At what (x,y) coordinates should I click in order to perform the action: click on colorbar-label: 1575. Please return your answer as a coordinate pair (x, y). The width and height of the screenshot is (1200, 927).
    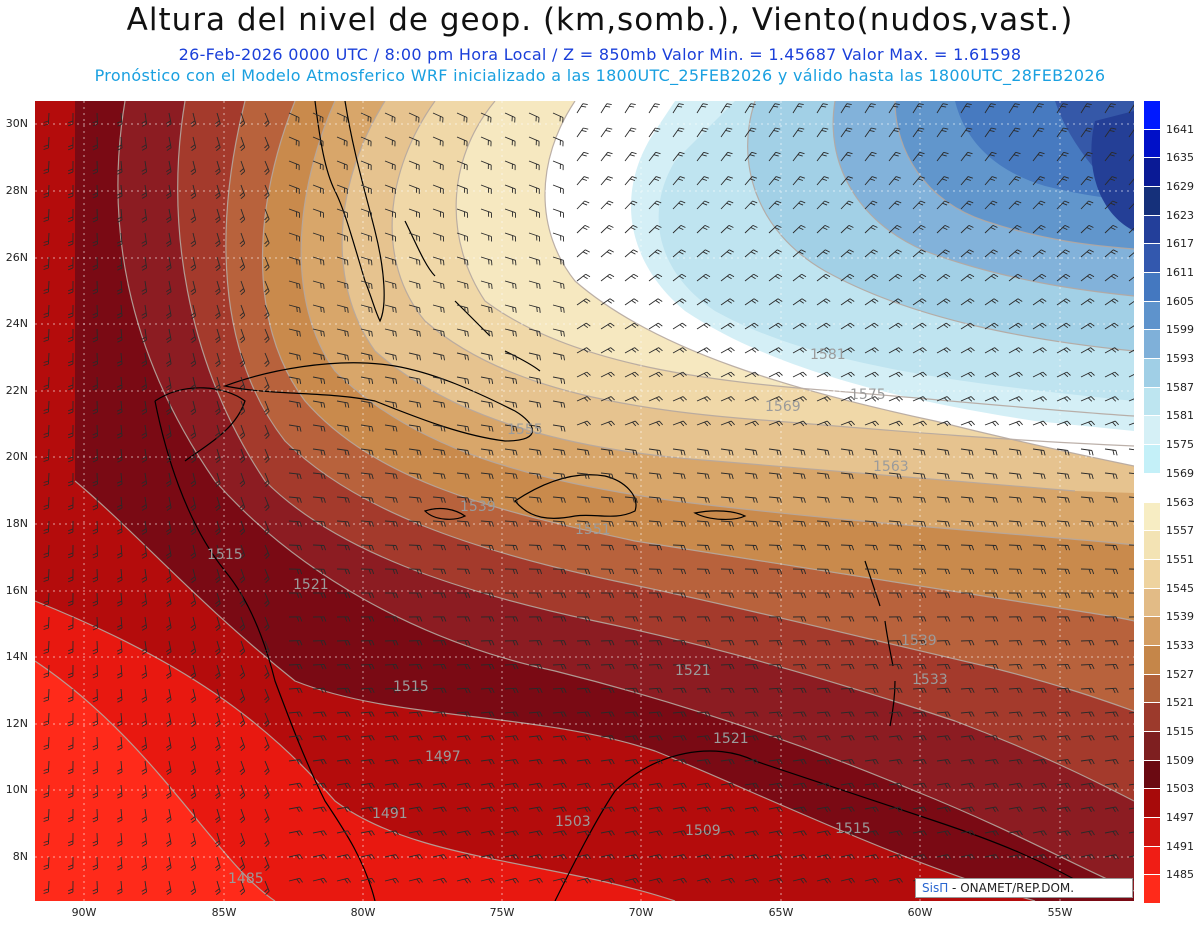
    Looking at the image, I should click on (1180, 445).